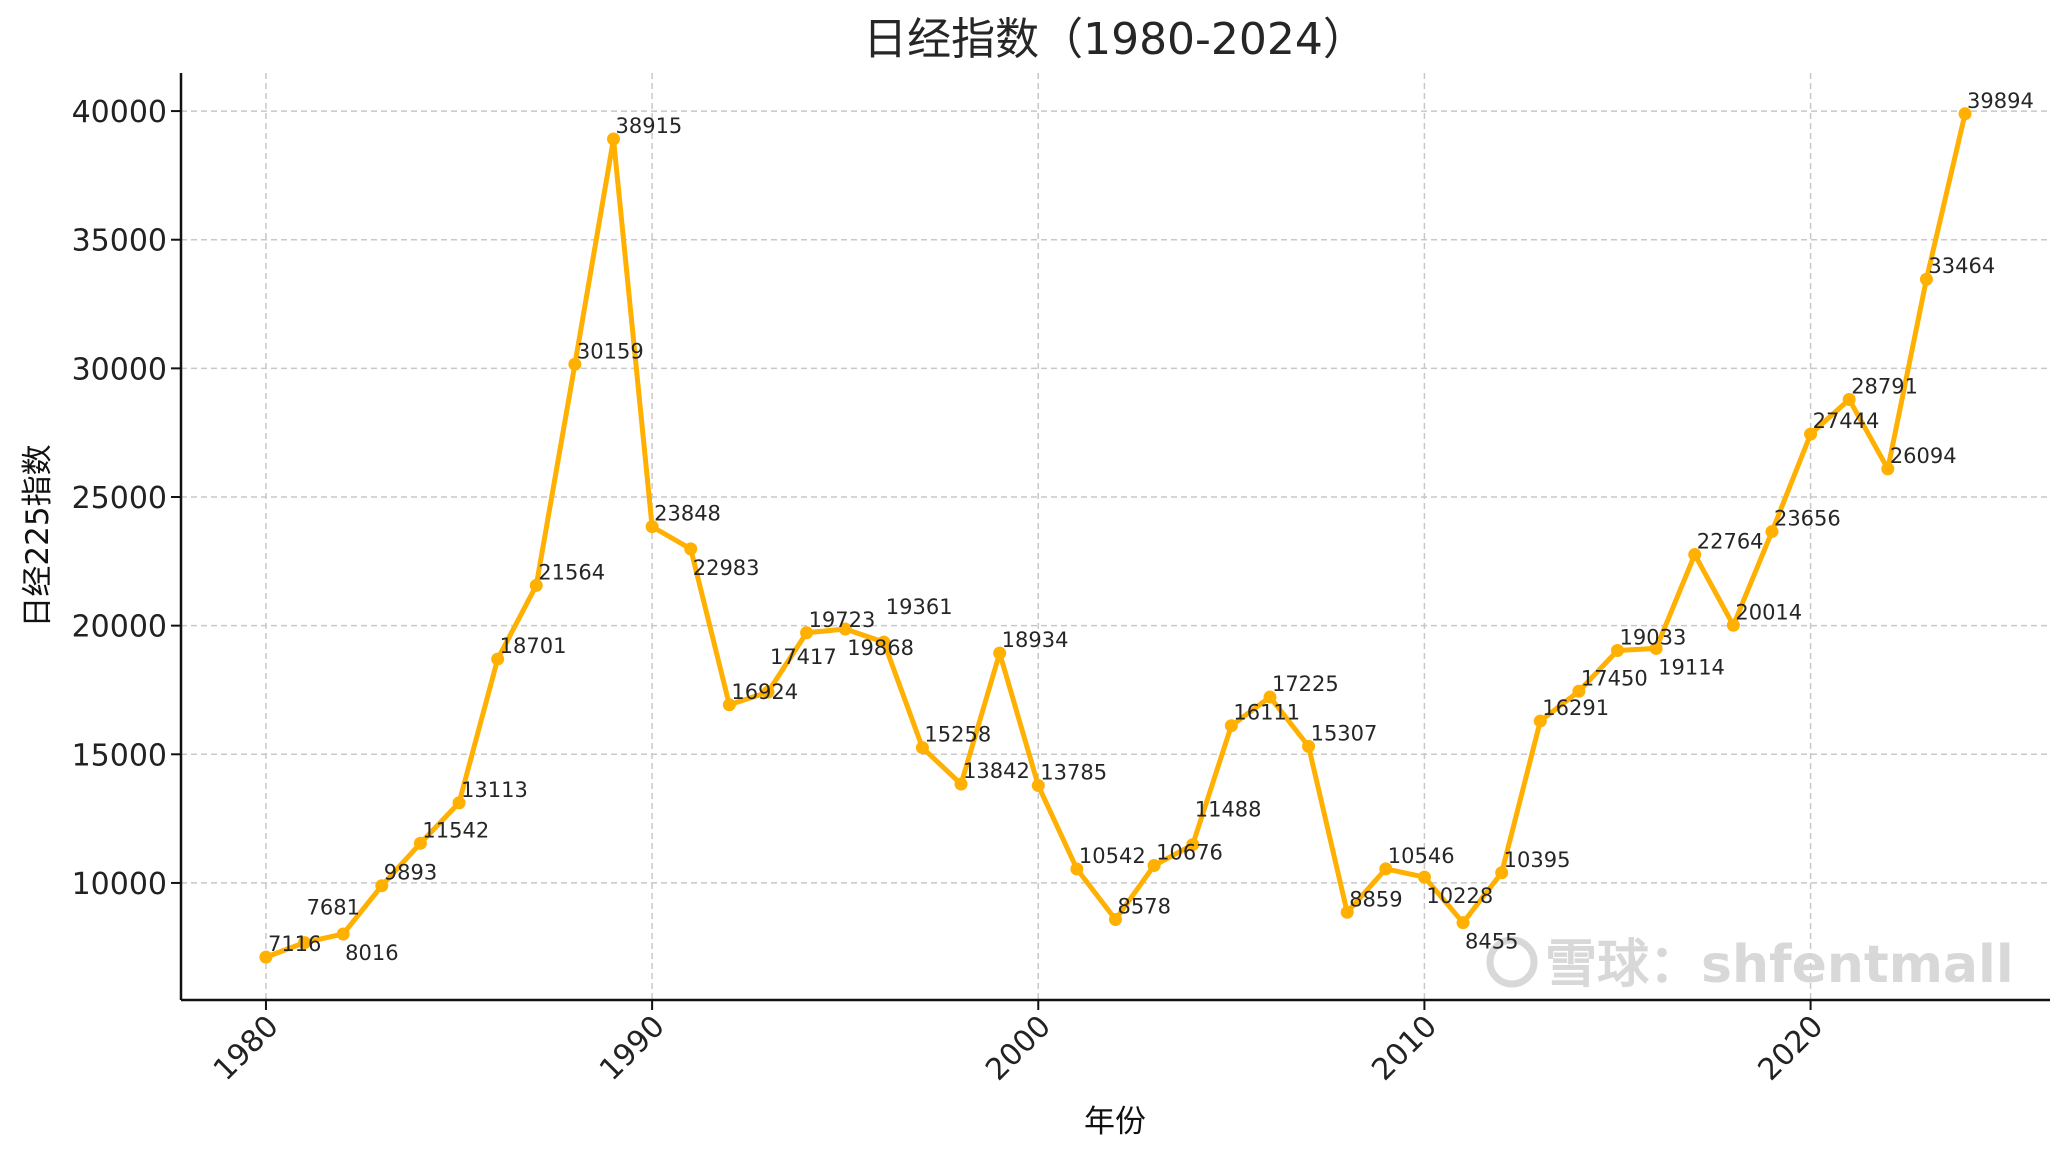 The height and width of the screenshot is (1152, 2060). What do you see at coordinates (333, 908) in the screenshot?
I see `data-label: 7681` at bounding box center [333, 908].